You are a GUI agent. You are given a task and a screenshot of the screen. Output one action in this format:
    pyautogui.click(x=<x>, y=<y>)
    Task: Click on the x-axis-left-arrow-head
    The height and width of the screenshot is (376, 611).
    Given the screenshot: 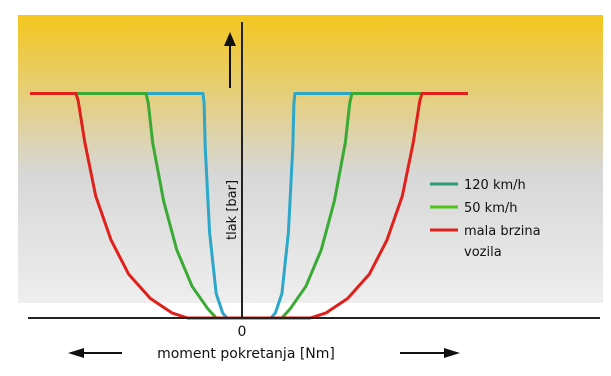 What is the action you would take?
    pyautogui.click(x=76, y=353)
    